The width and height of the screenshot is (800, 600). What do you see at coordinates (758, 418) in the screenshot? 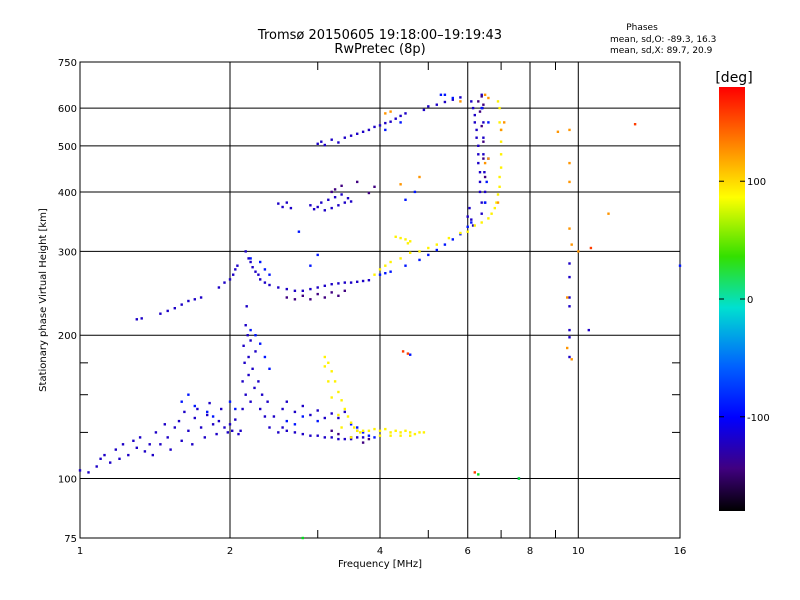
I see `colorbar-tick-label: -100` at bounding box center [758, 418].